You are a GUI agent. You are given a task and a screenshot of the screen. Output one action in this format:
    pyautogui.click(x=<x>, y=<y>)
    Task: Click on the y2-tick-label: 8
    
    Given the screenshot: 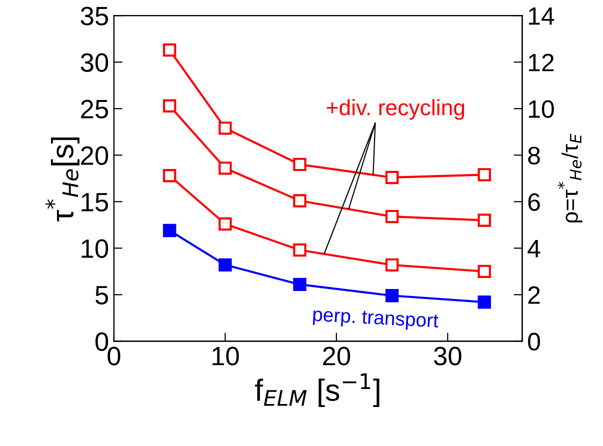 What is the action you would take?
    pyautogui.click(x=534, y=155)
    